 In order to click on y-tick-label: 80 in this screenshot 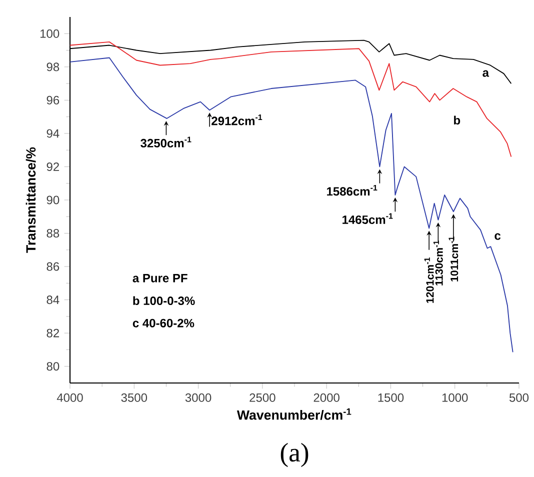, I will do `click(53, 366)`.